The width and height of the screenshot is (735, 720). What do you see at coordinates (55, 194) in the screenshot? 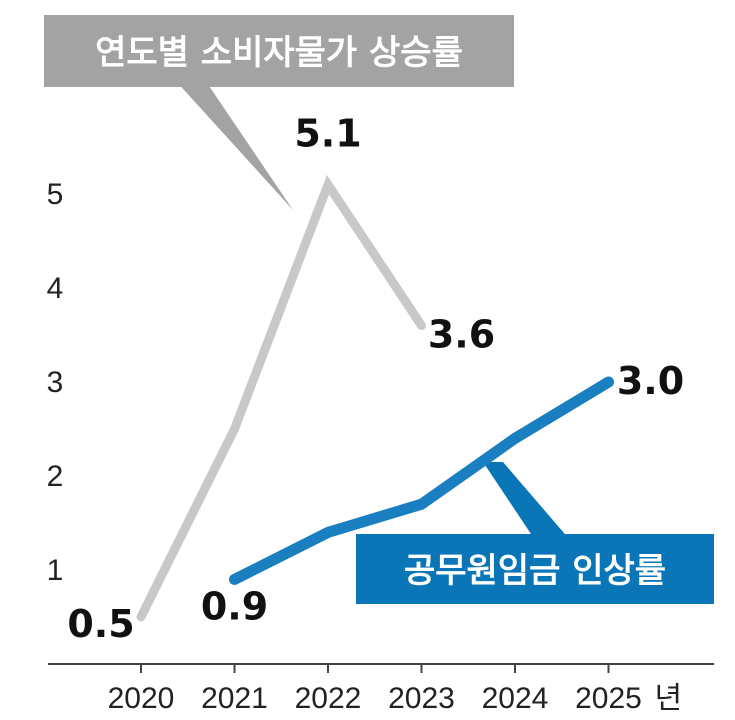
I see `y-tick-label: 5` at bounding box center [55, 194].